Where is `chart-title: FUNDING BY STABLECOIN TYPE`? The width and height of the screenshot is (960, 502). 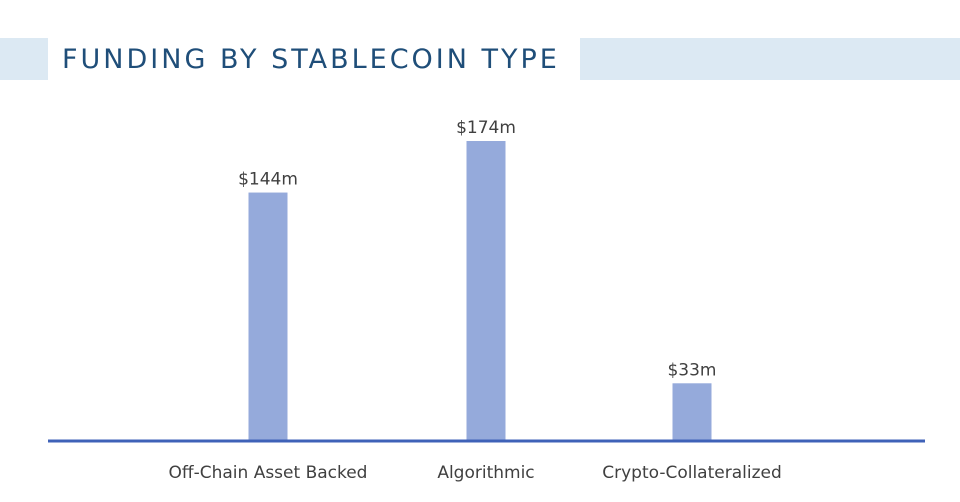 chart-title: FUNDING BY STABLECOIN TYPE is located at coordinates (311, 59).